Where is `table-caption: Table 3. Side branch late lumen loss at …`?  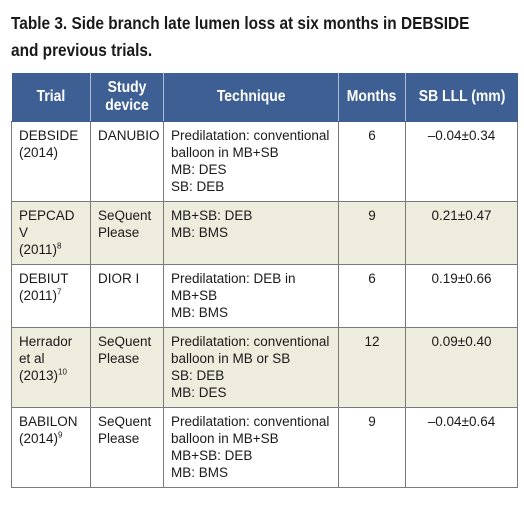 table-caption: Table 3. Side branch late lumen loss at … is located at coordinates (240, 37).